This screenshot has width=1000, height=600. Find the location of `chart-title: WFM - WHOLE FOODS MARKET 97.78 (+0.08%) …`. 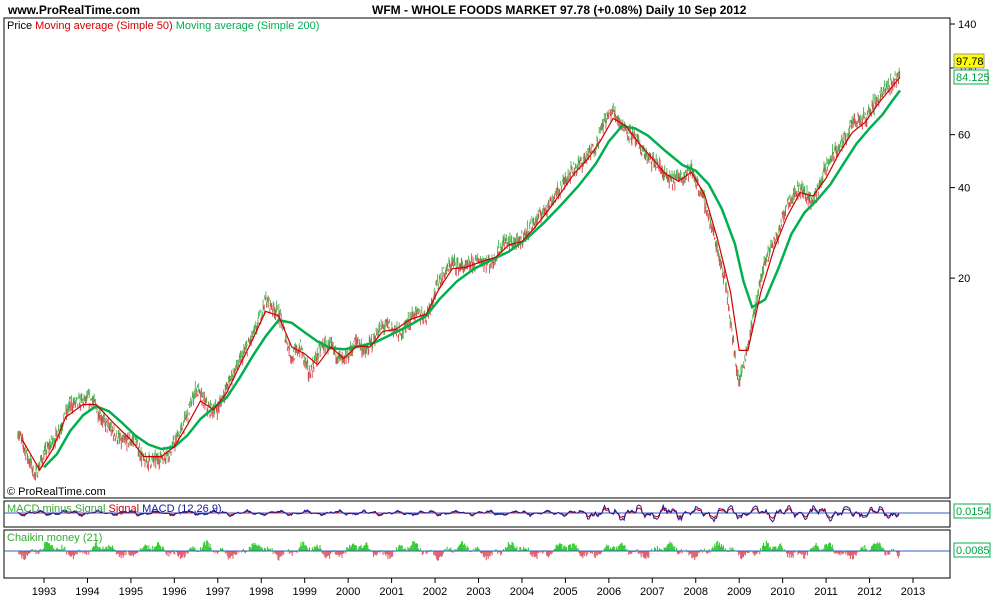

chart-title: WFM - WHOLE FOODS MARKET 97.78 (+0.08%) … is located at coordinates (559, 10).